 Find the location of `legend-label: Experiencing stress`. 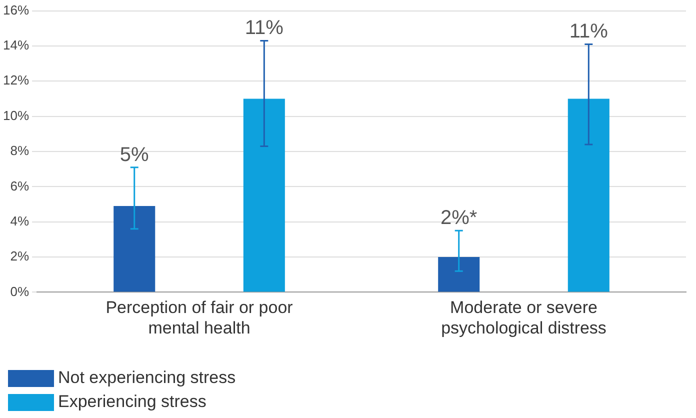

legend-label: Experiencing stress is located at coordinates (132, 402).